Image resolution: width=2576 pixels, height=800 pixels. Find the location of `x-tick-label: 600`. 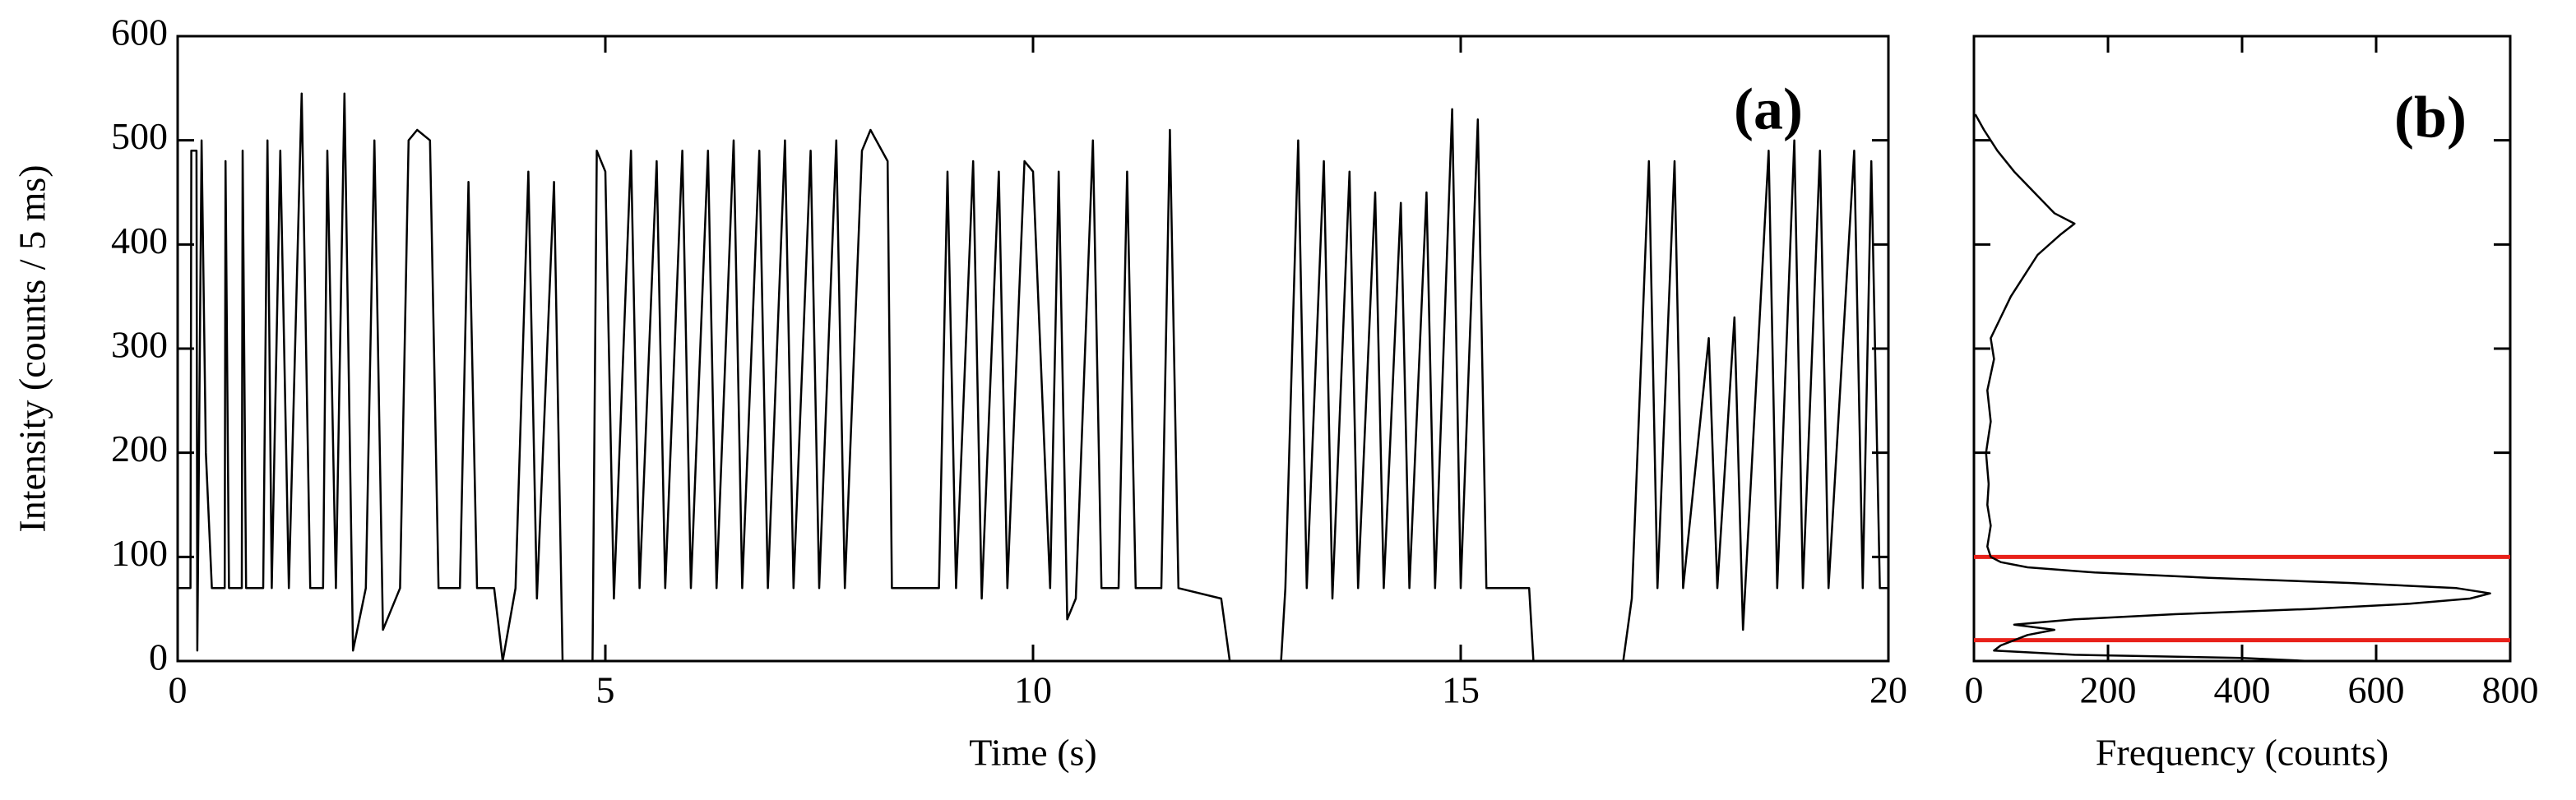

x-tick-label: 600 is located at coordinates (2376, 690).